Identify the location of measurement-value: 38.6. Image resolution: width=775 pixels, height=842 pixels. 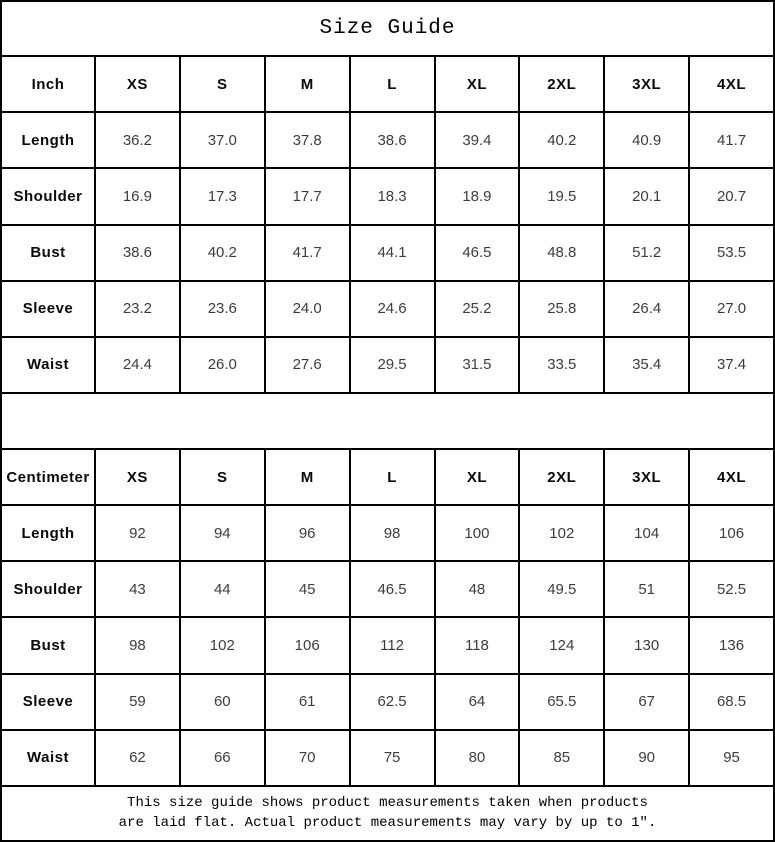
(392, 140).